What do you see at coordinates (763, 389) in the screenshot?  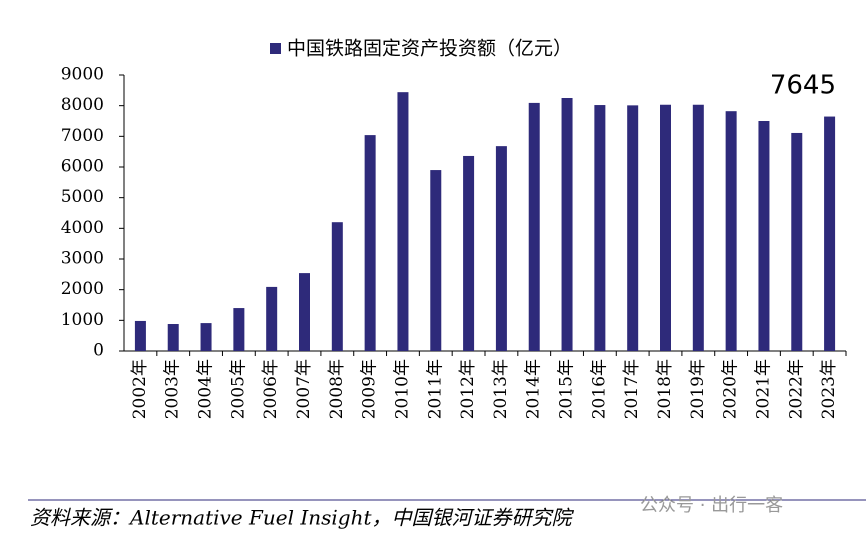 I see `x-tick-label: 2021年` at bounding box center [763, 389].